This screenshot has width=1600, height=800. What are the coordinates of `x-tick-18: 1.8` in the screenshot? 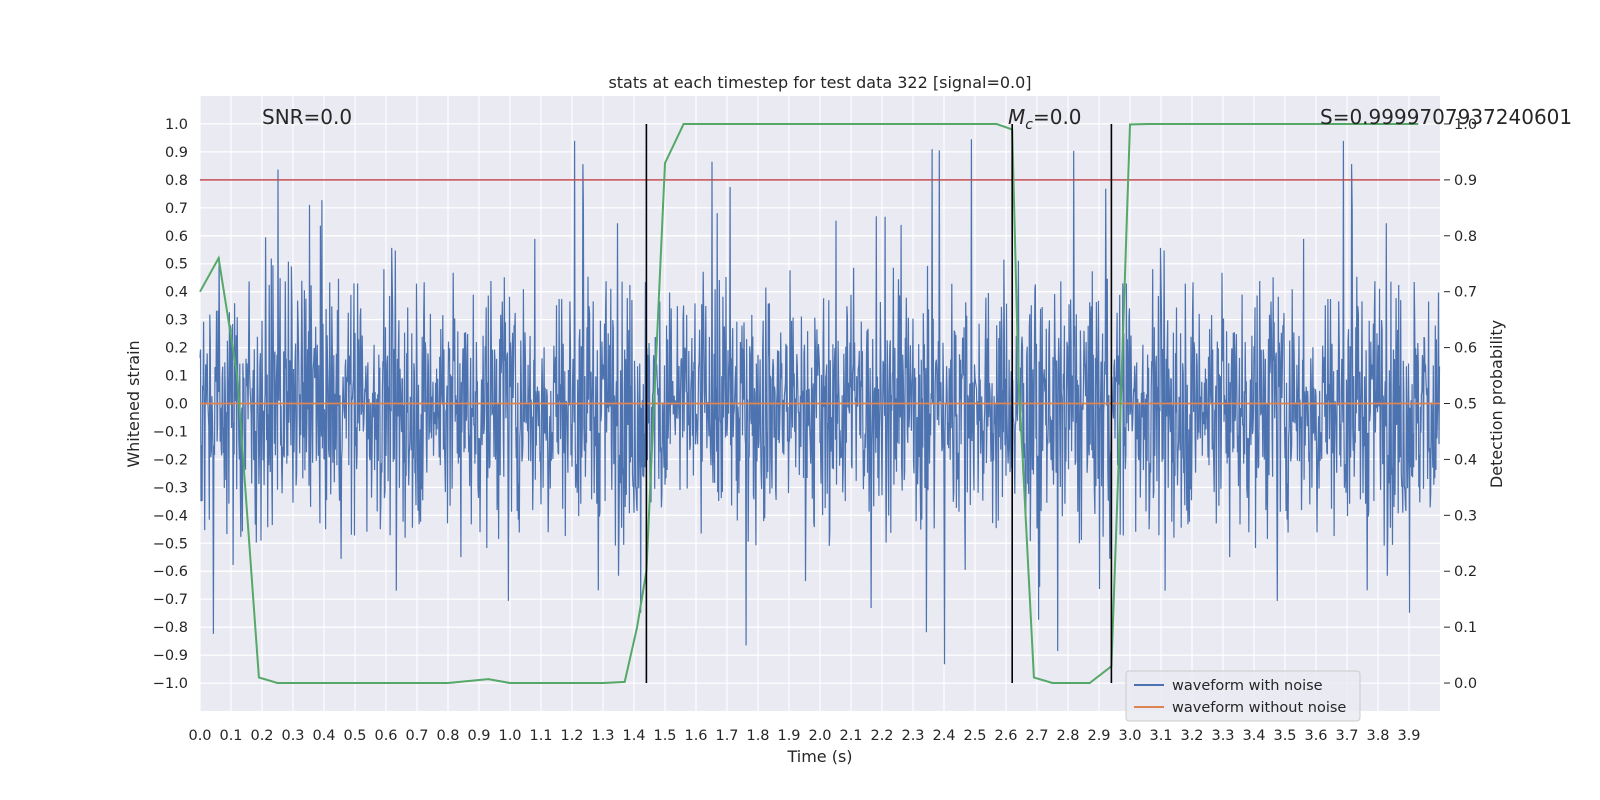 It's located at (757, 736).